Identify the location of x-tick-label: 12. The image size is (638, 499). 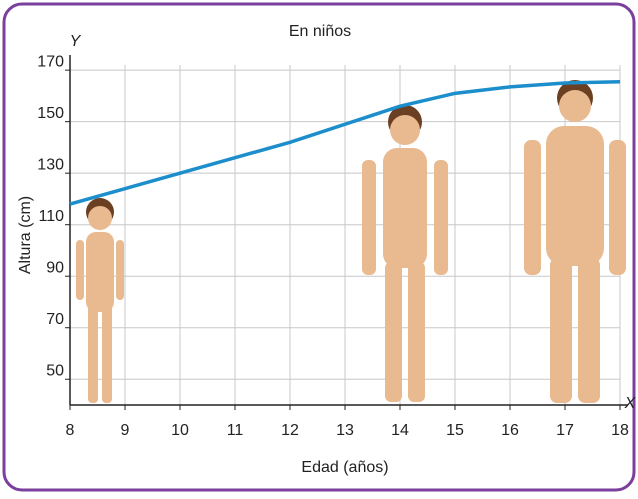
(290, 430).